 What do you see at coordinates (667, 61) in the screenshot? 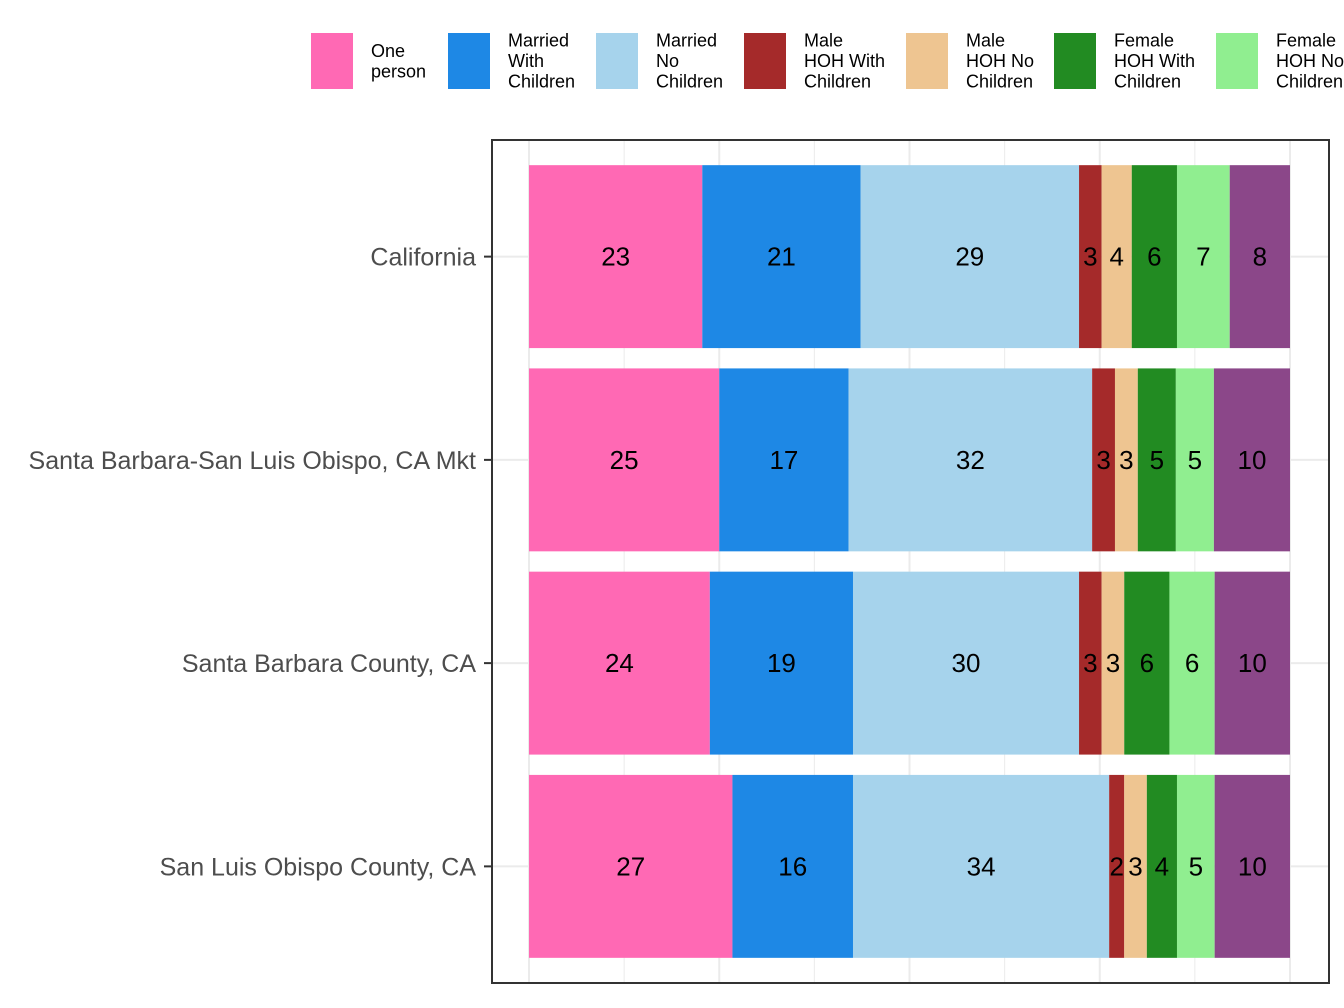
I see `legend-label: No` at bounding box center [667, 61].